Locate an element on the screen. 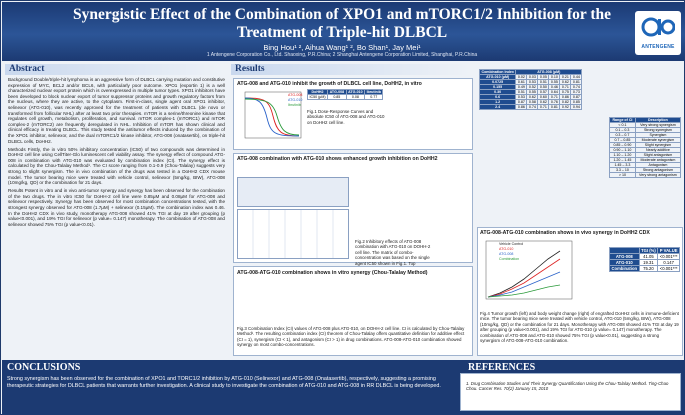  conclusions-heading: CONCLUSIONS is located at coordinates (44, 367).